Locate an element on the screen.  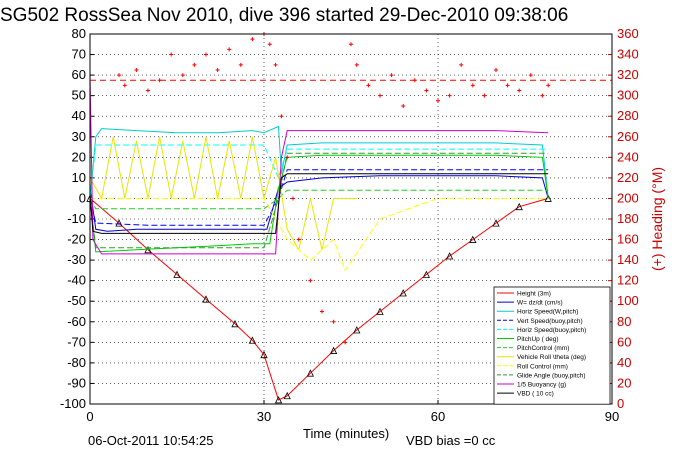
y-tick-label: 20 is located at coordinates (79, 156).